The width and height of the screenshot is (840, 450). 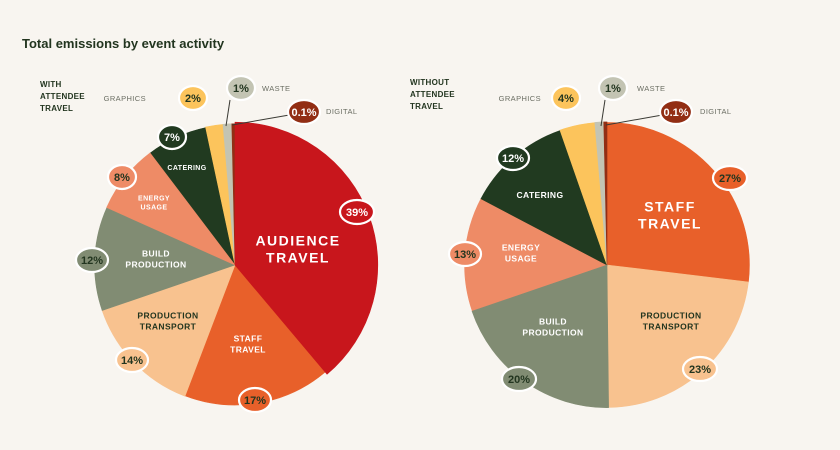 What do you see at coordinates (553, 322) in the screenshot?
I see `slice-label-line: BUILD` at bounding box center [553, 322].